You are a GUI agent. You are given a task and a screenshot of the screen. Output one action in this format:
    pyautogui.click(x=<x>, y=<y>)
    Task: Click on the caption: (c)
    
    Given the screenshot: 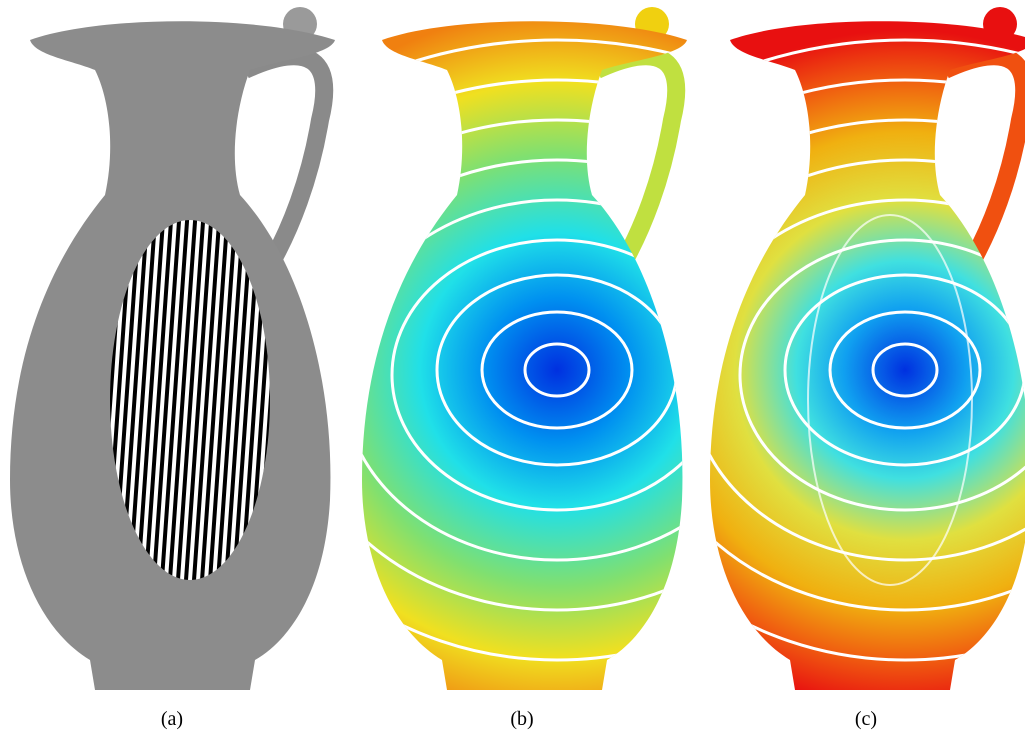 What is the action you would take?
    pyautogui.click(x=866, y=719)
    